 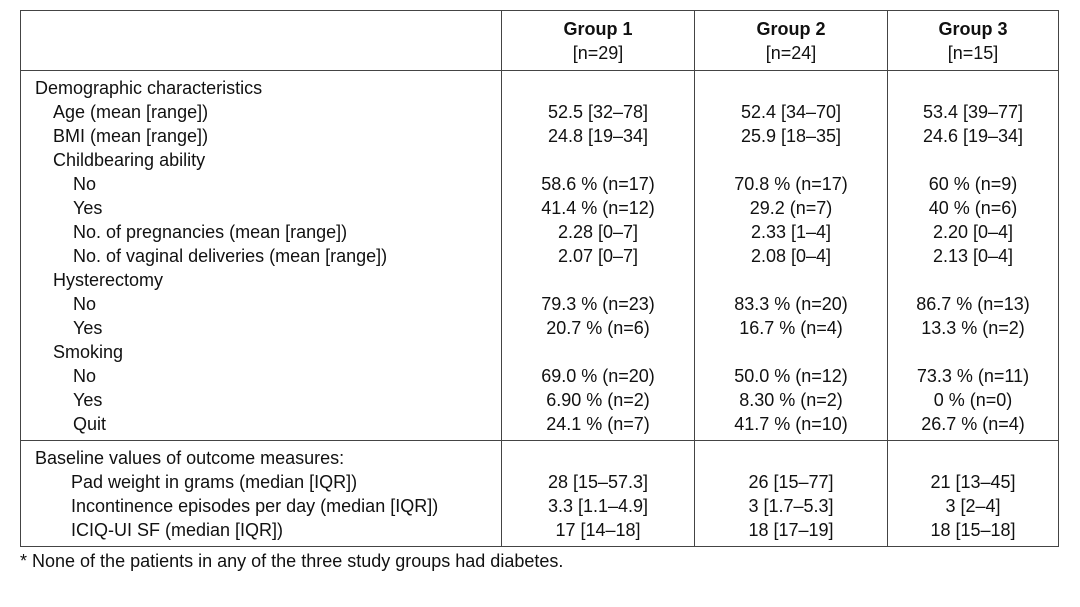 What do you see at coordinates (791, 532) in the screenshot?
I see `group-2-value: 18 [17–19]` at bounding box center [791, 532].